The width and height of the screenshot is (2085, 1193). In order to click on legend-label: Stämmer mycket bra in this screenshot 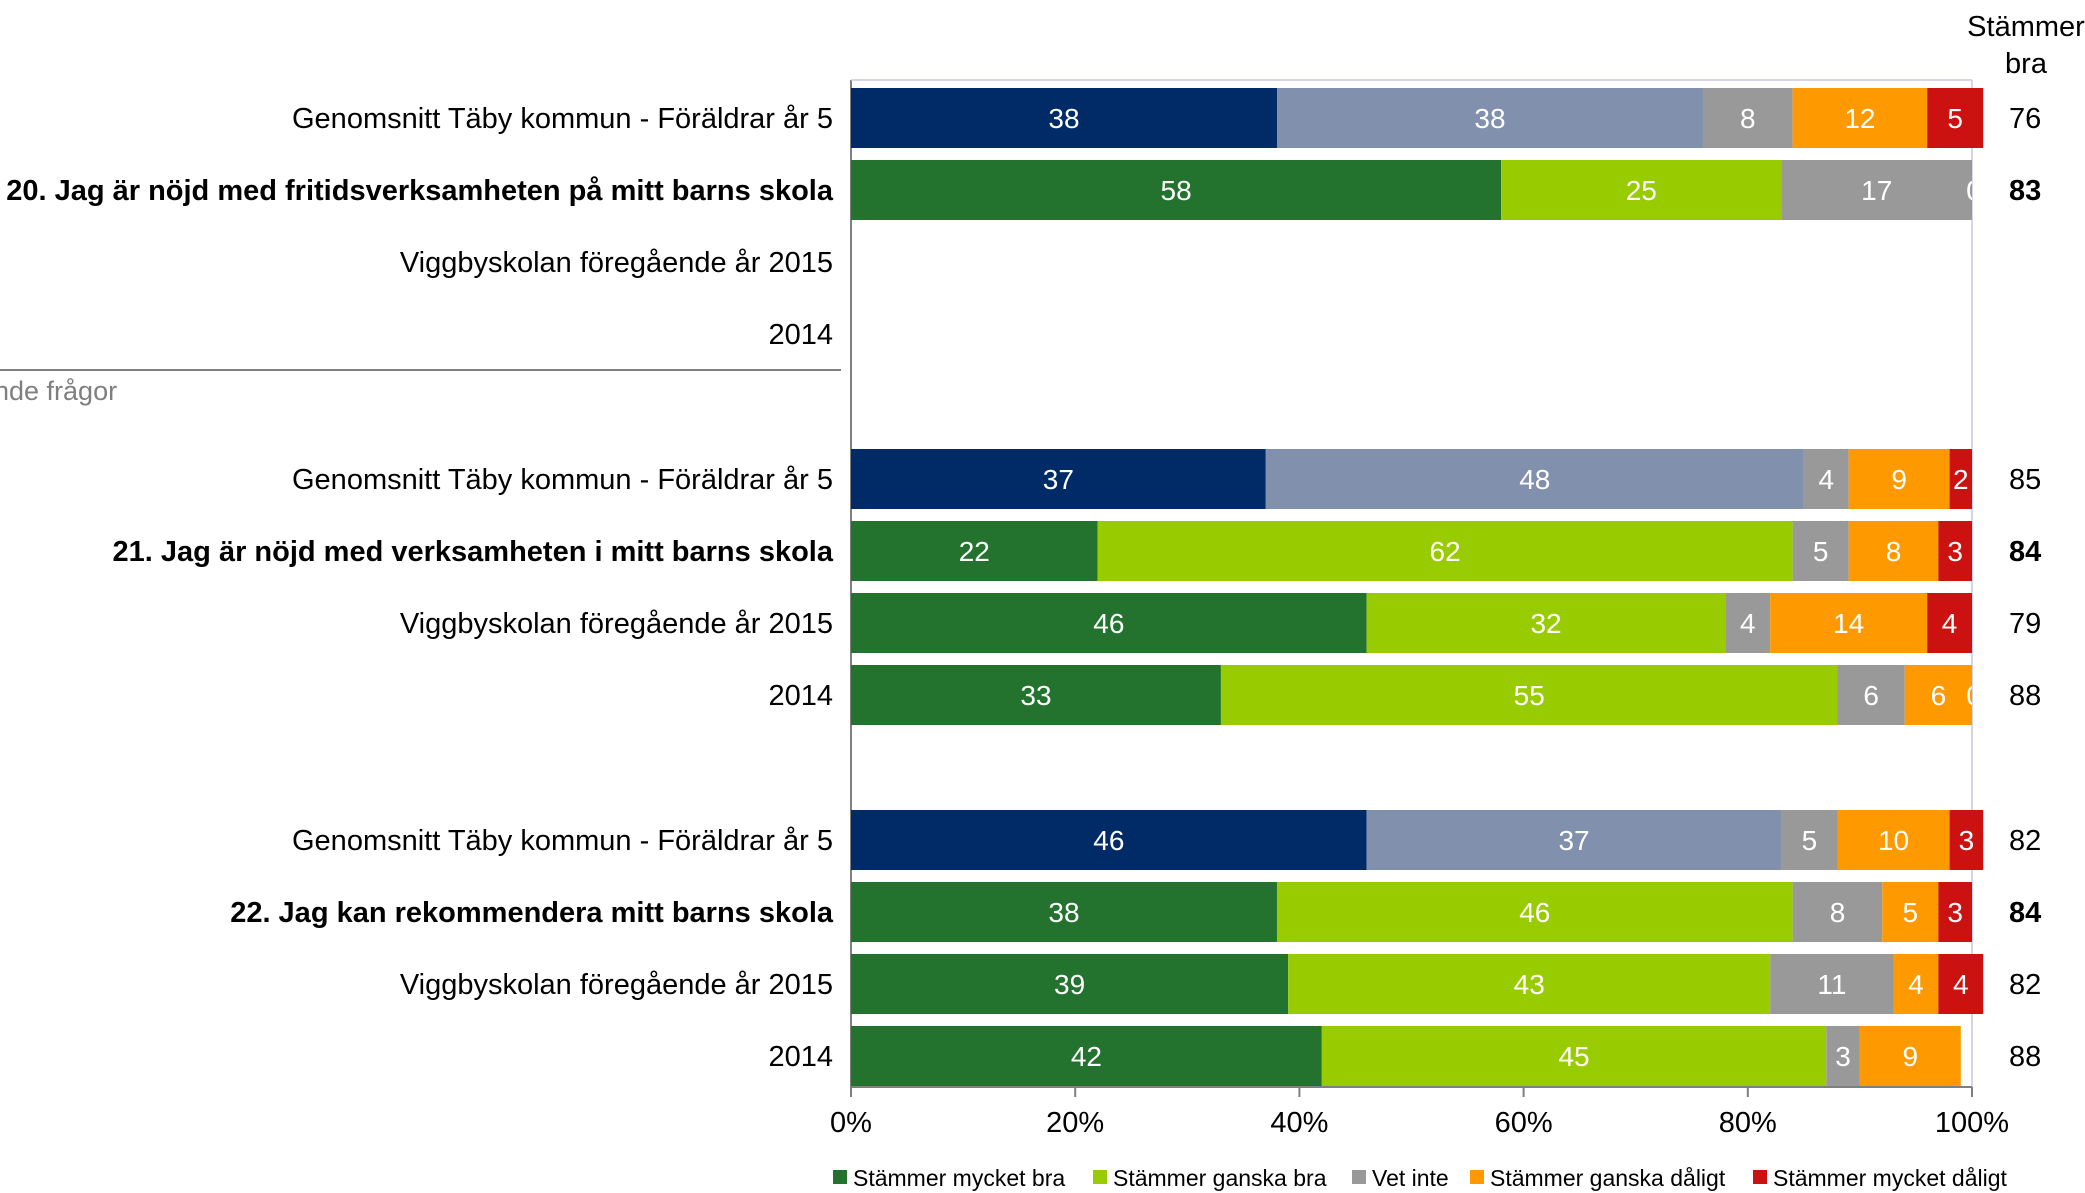, I will do `click(959, 1178)`.